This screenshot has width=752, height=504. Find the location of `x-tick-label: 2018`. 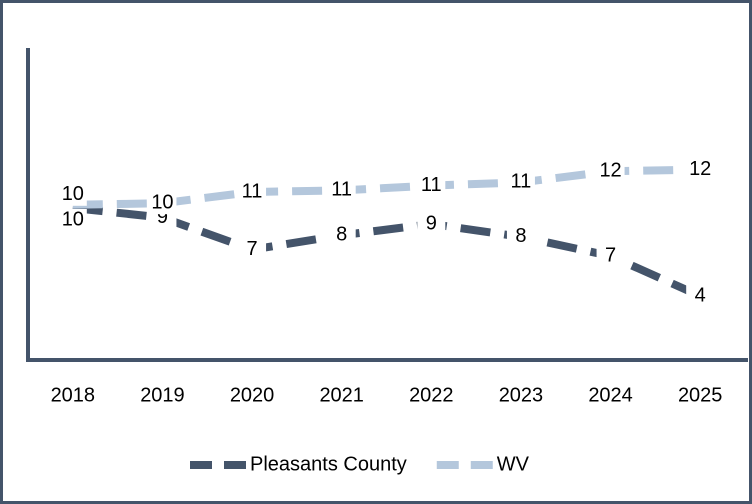

x-tick-label: 2018 is located at coordinates (73, 395).